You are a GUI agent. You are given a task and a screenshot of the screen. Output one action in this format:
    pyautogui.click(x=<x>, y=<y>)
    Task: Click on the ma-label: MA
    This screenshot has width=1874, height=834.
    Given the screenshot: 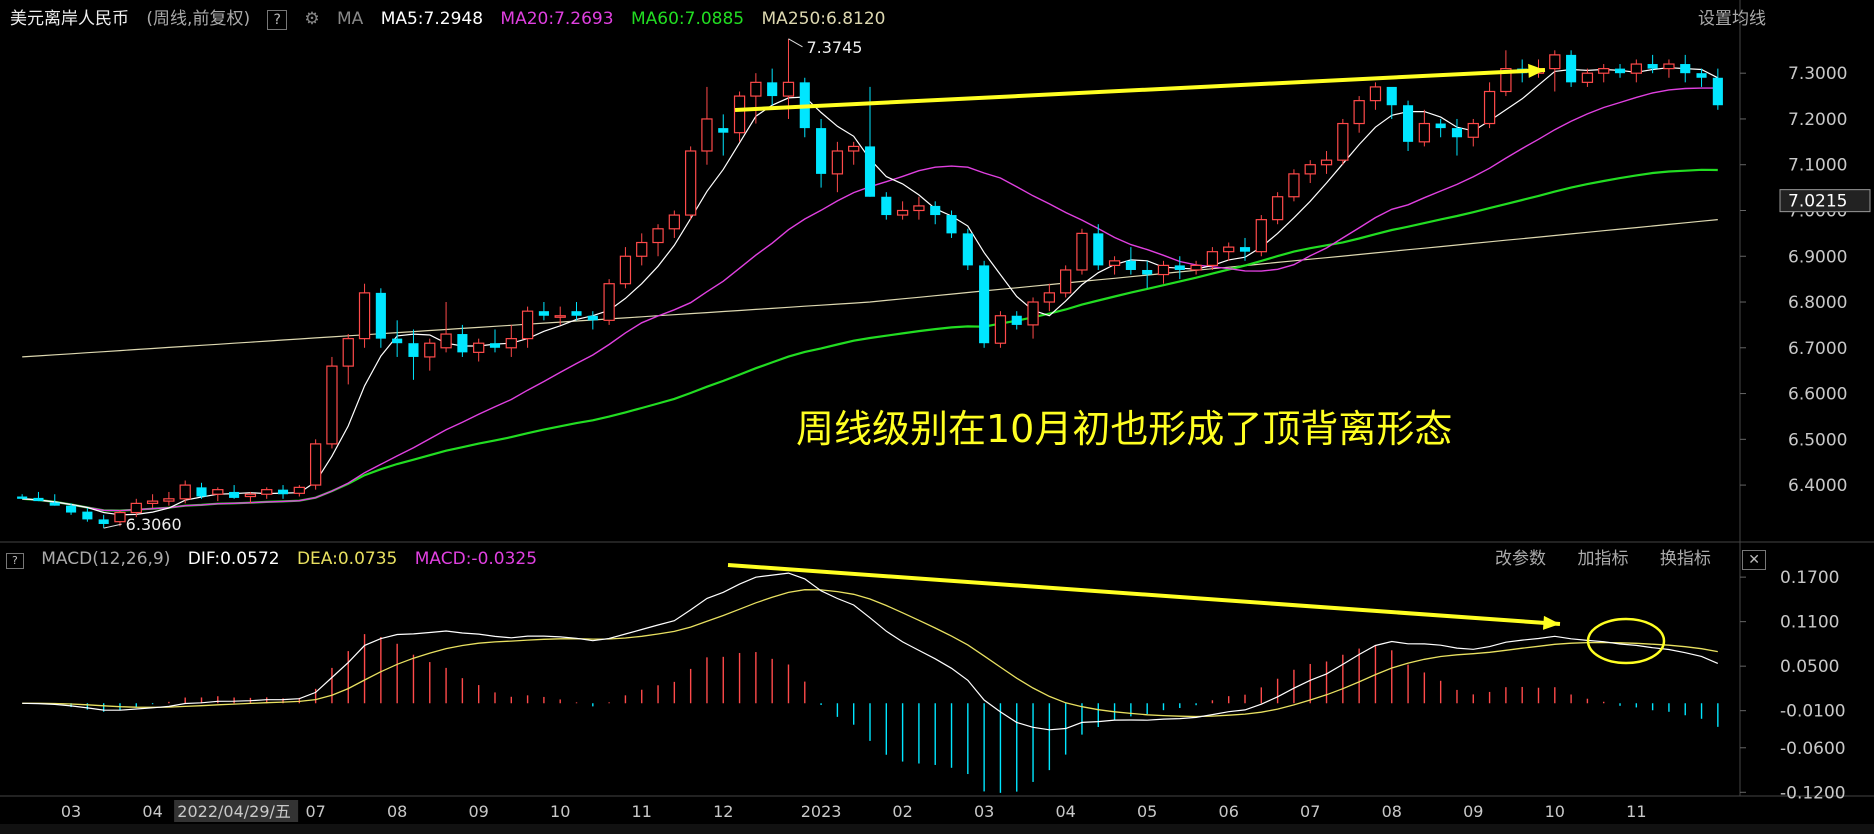 What is the action you would take?
    pyautogui.click(x=350, y=19)
    